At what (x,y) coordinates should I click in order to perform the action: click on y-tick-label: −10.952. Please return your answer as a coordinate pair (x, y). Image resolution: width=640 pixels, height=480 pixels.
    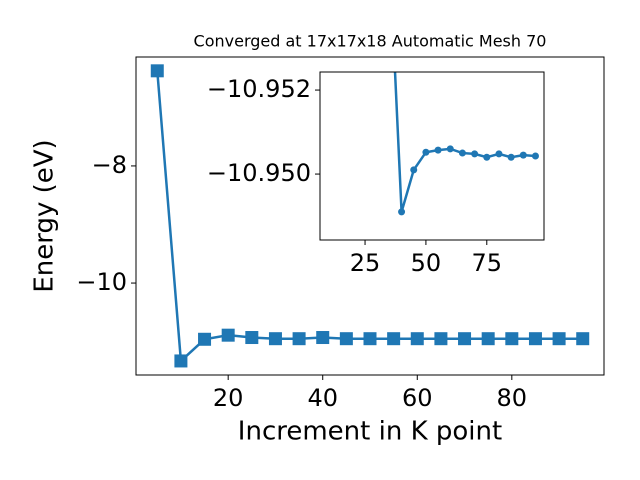
    Looking at the image, I should click on (259, 89).